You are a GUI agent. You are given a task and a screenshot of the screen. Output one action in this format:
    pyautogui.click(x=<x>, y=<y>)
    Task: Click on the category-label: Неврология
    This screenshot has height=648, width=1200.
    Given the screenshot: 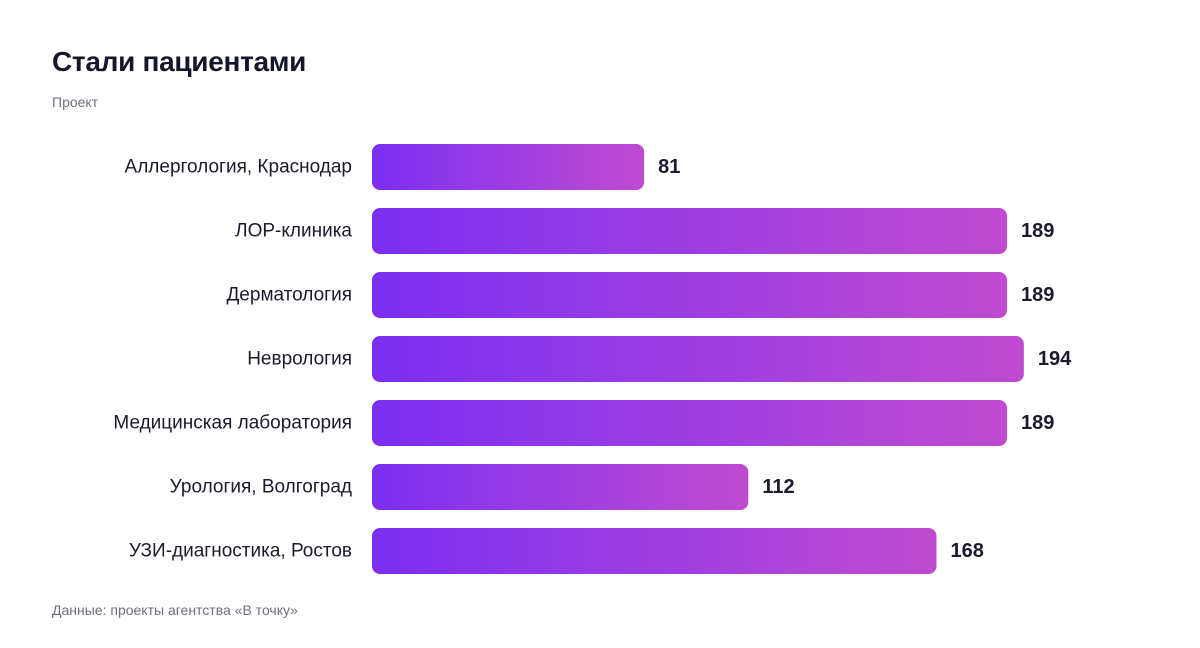 What is the action you would take?
    pyautogui.click(x=299, y=359)
    